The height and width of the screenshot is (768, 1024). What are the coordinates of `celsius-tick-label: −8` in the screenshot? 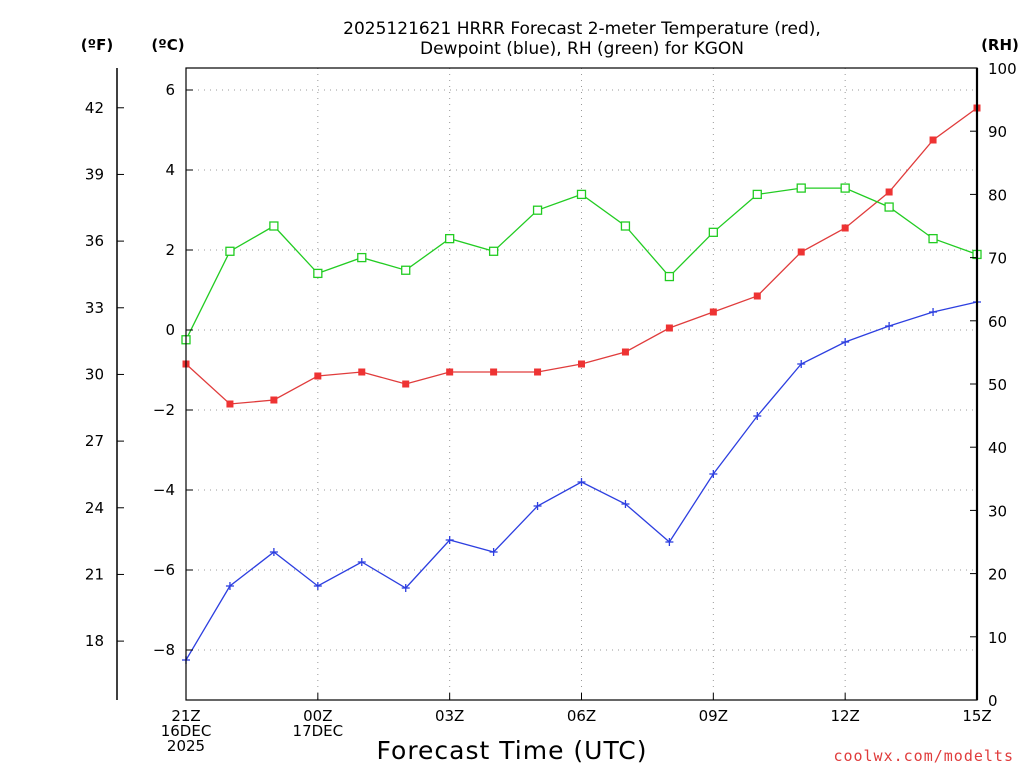 It's located at (164, 650).